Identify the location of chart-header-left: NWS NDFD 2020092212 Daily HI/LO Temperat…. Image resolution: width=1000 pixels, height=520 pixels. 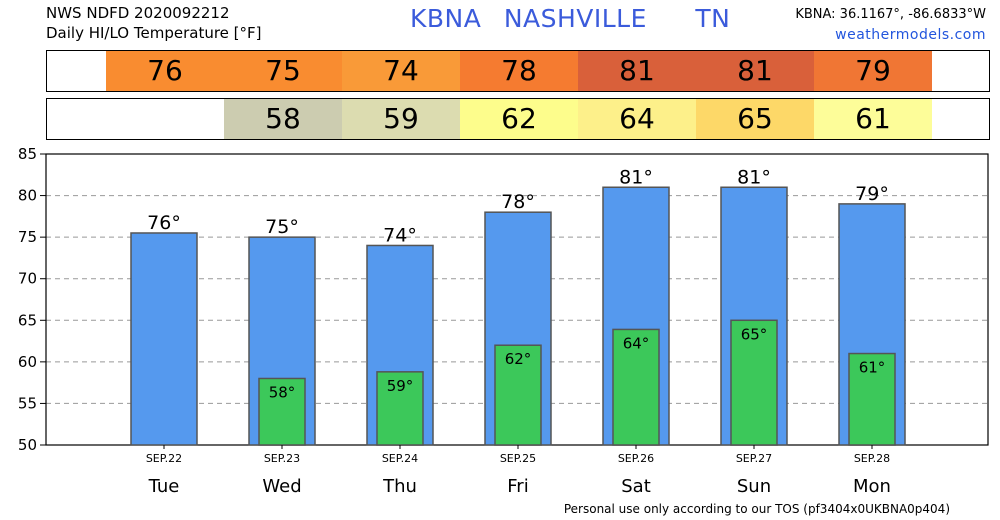
(154, 23).